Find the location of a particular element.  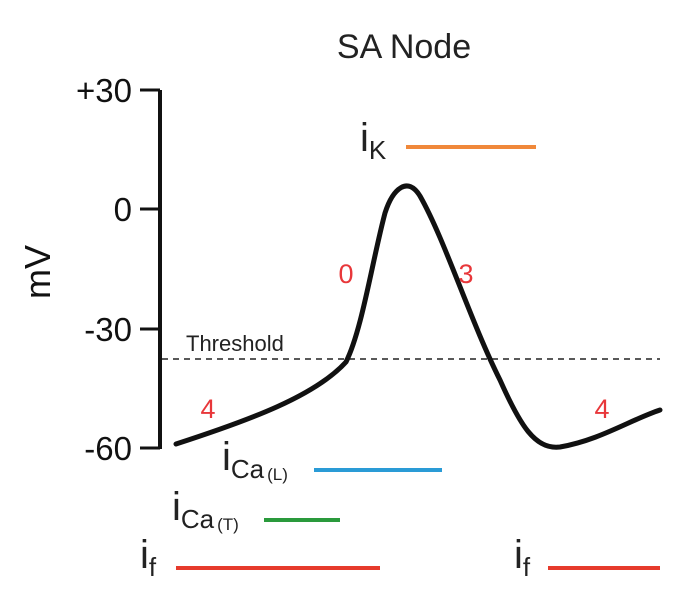

y-tick-label: -30 is located at coordinates (108, 329).